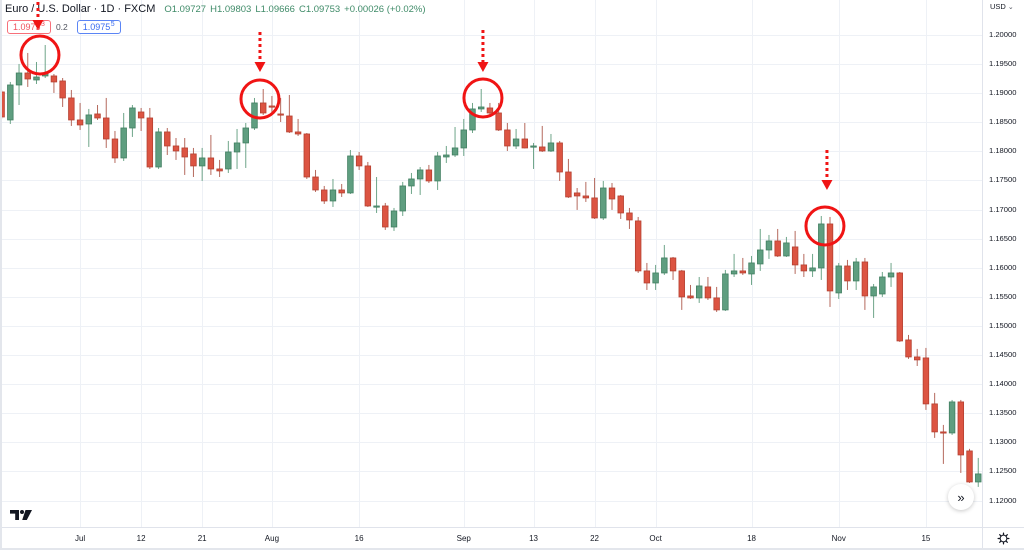 The image size is (1024, 550). I want to click on ohlc-close: C1.09753, so click(319, 9).